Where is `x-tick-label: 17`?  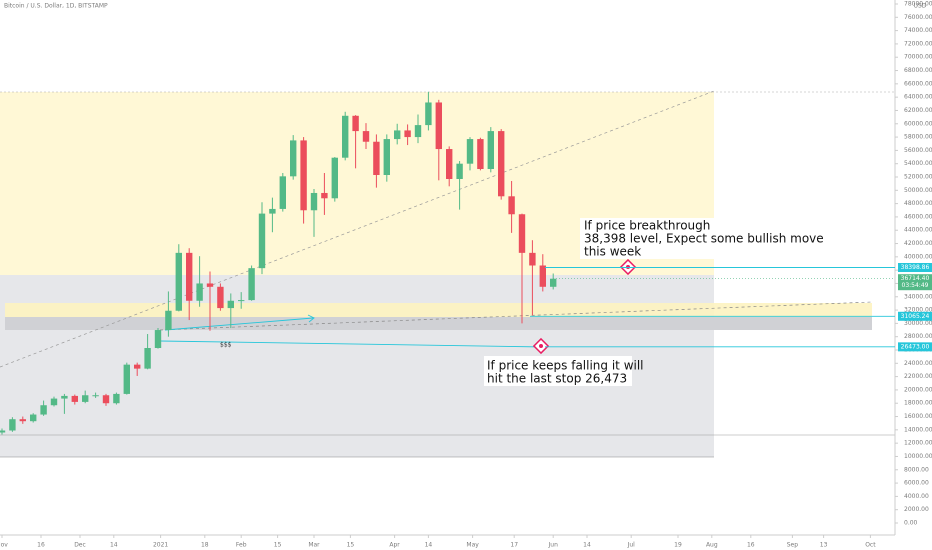
x-tick-label: 17 is located at coordinates (514, 545).